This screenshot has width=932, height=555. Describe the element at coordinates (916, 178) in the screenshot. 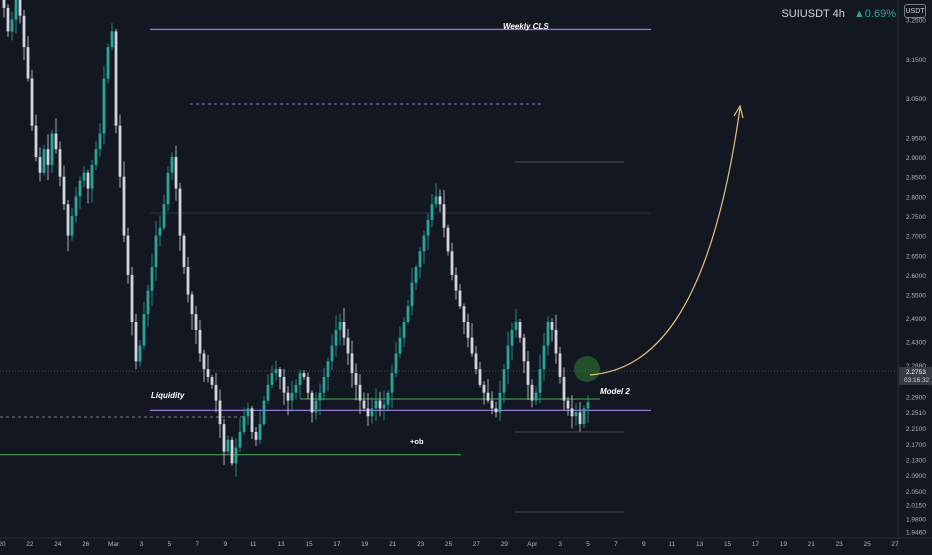

I see `y-tick-label: 2.8500` at that location.